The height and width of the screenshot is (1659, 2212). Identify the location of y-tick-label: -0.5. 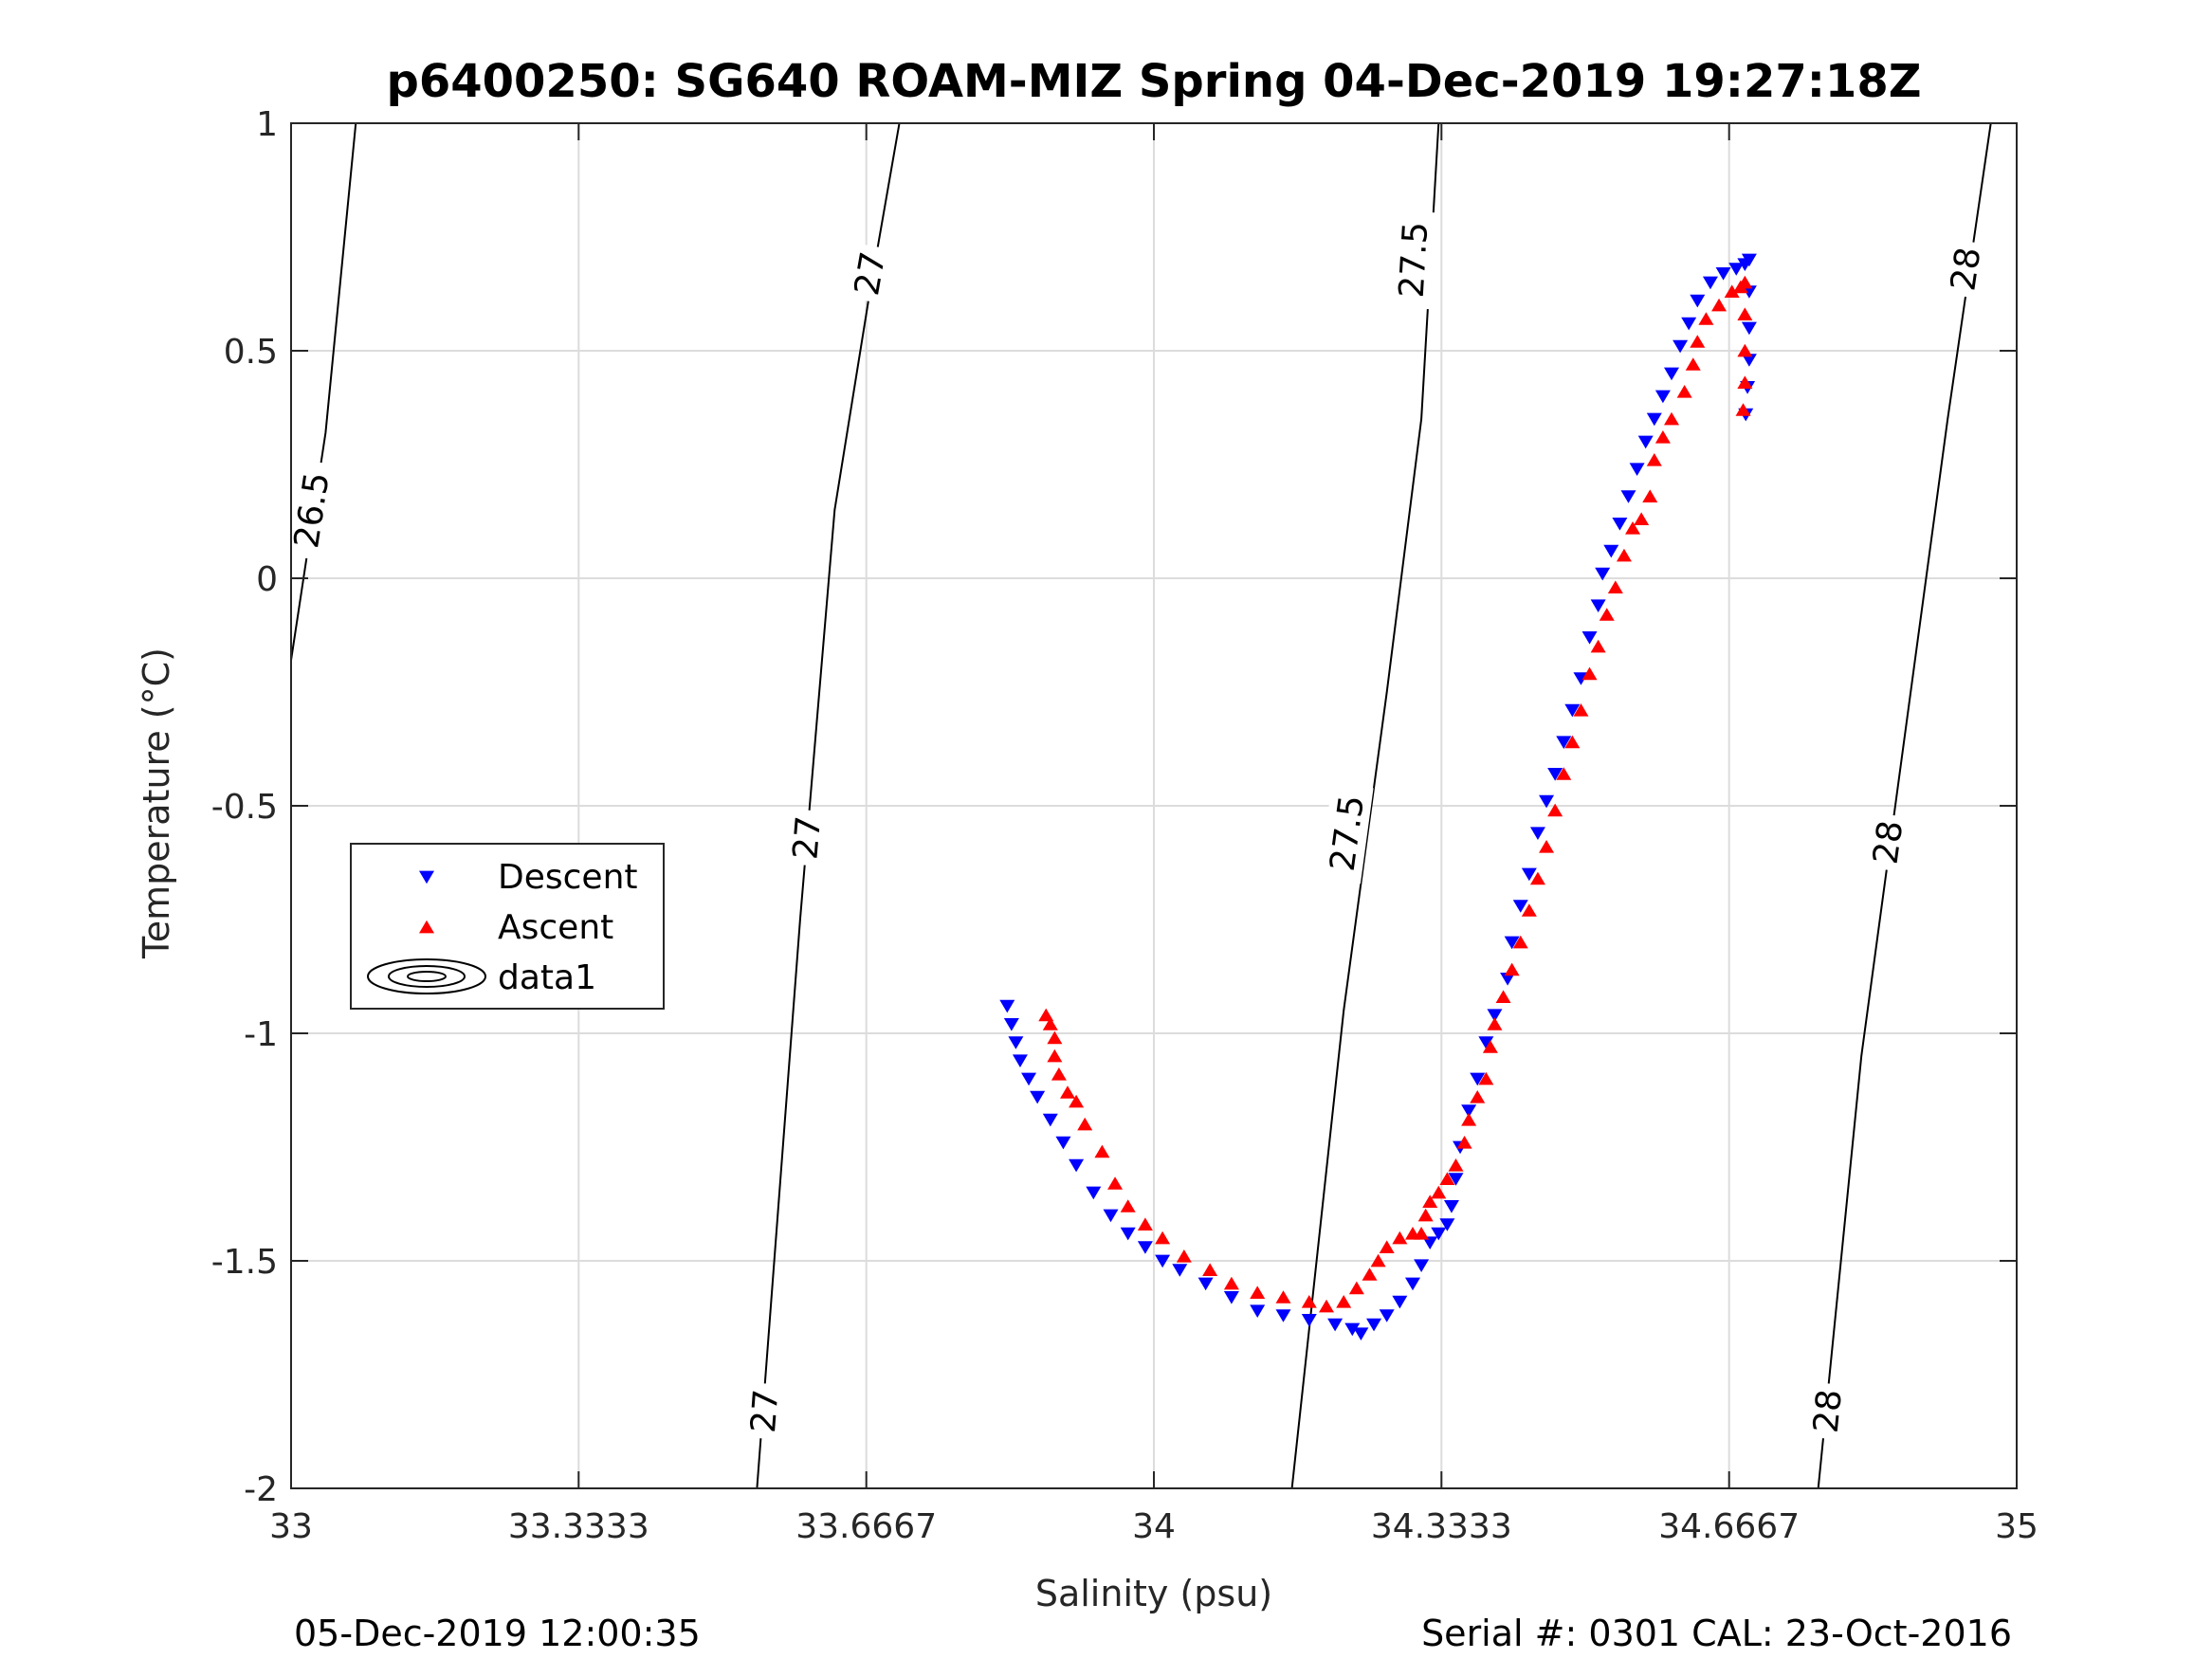
(244, 807).